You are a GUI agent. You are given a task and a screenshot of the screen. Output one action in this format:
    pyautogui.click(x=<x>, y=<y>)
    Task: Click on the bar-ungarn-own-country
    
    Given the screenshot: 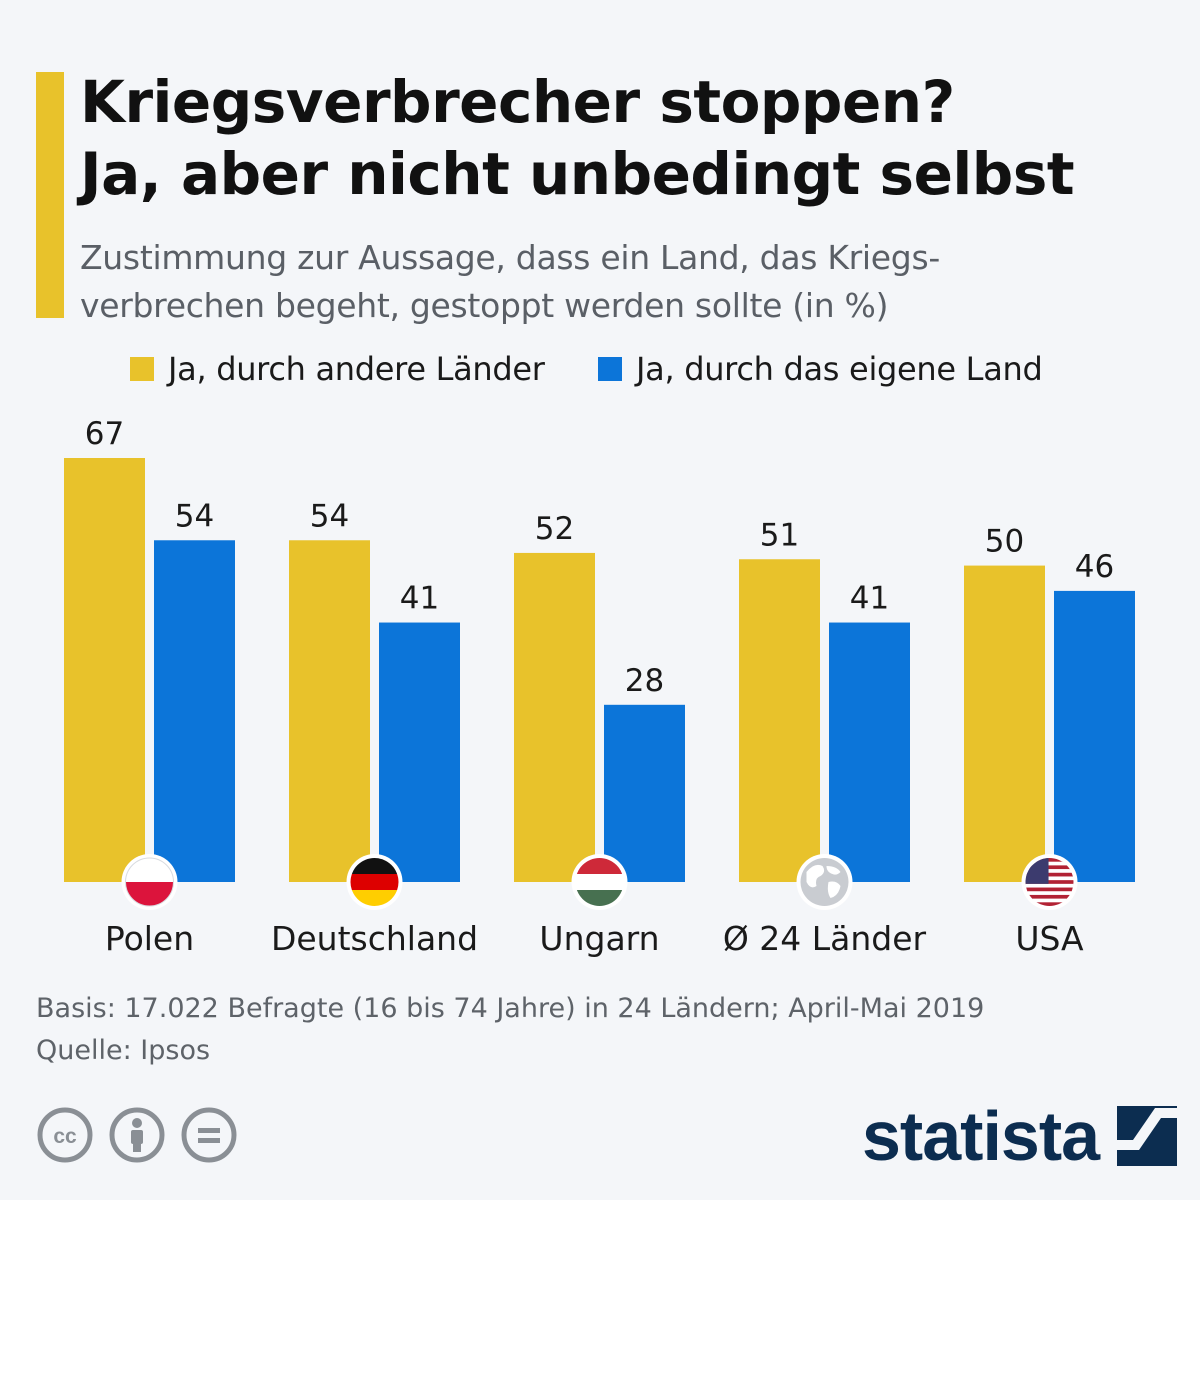 What is the action you would take?
    pyautogui.click(x=644, y=793)
    